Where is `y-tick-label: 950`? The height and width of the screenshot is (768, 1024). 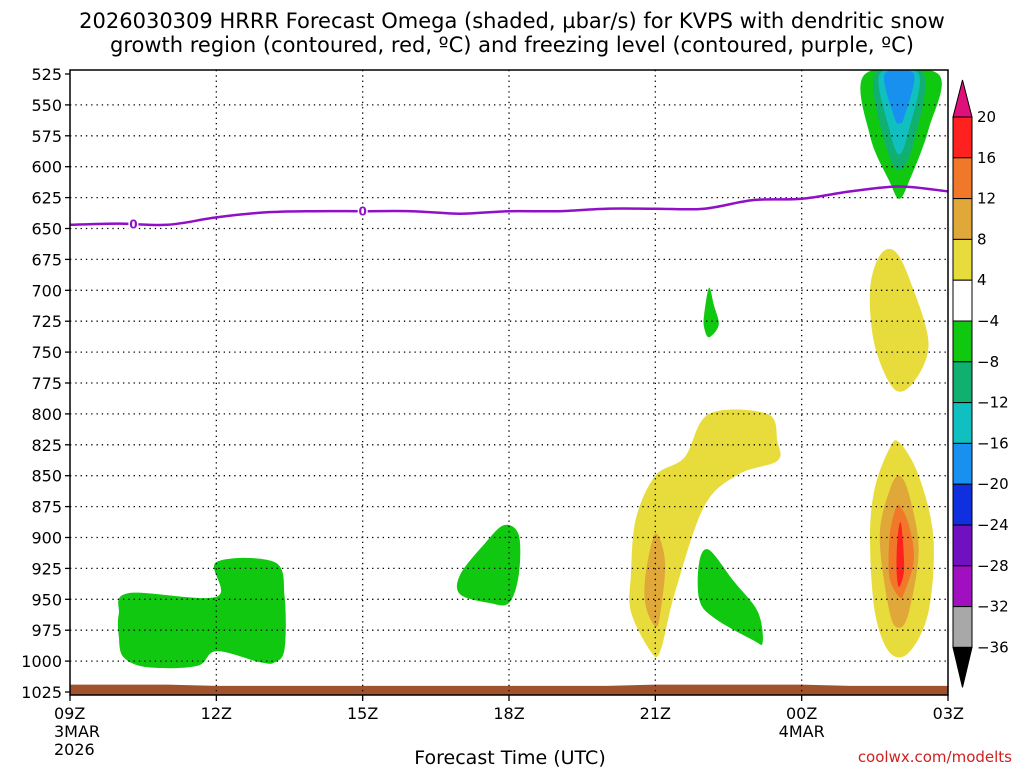 y-tick-label: 950 is located at coordinates (46, 599).